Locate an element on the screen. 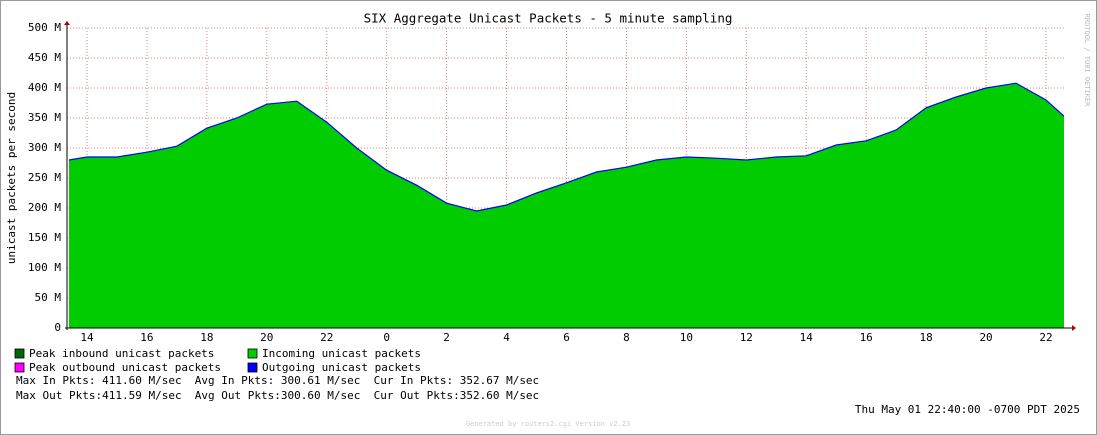 The image size is (1097, 435). x-tick-label: 4 is located at coordinates (506, 337).